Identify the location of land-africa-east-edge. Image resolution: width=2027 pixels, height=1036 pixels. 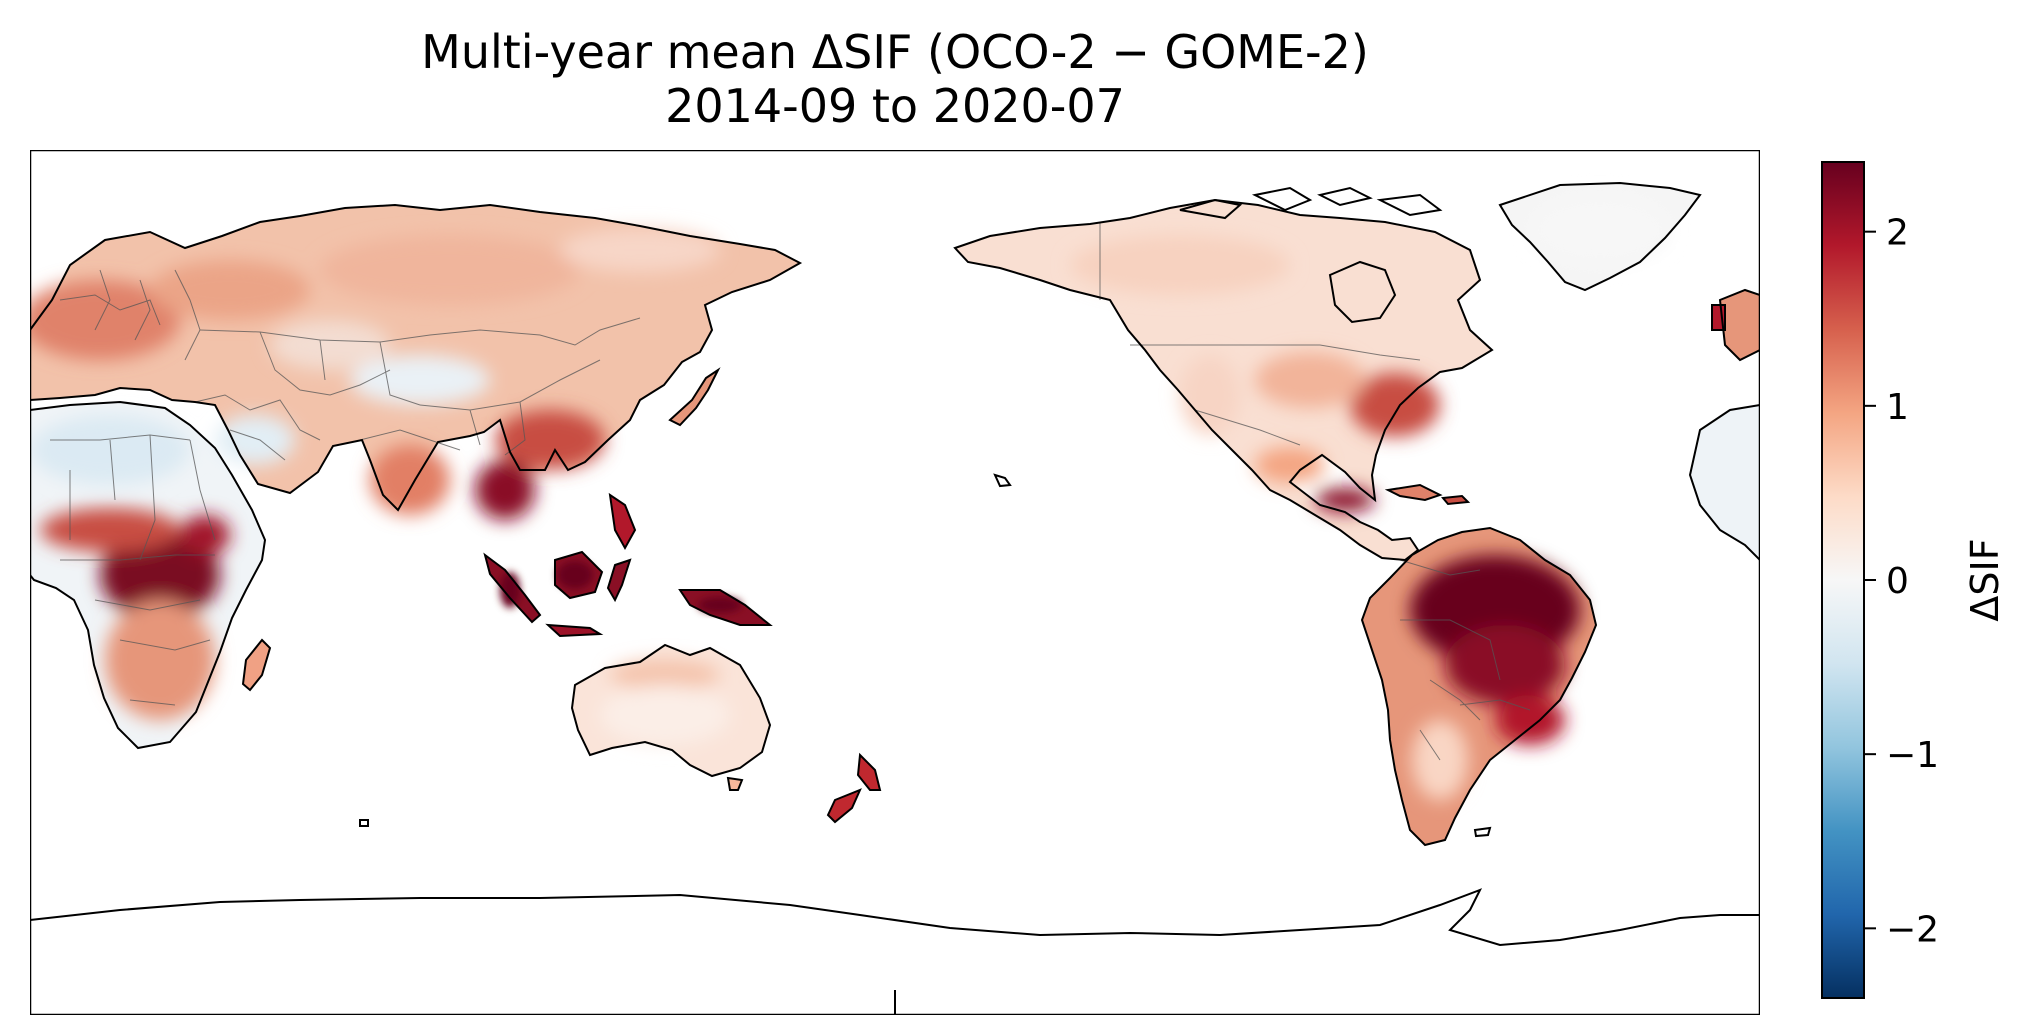
(1725, 482).